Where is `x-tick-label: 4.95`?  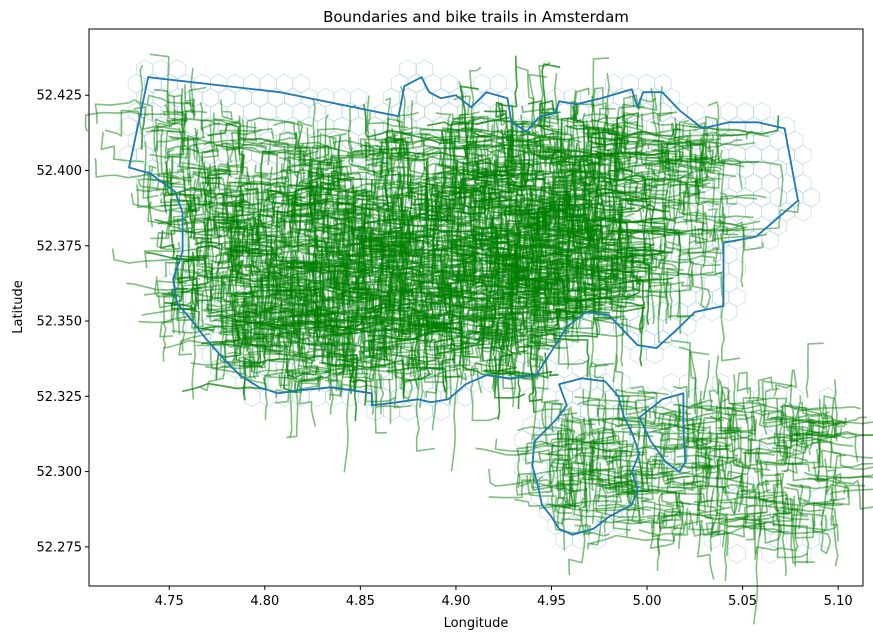
x-tick-label: 4.95 is located at coordinates (551, 601).